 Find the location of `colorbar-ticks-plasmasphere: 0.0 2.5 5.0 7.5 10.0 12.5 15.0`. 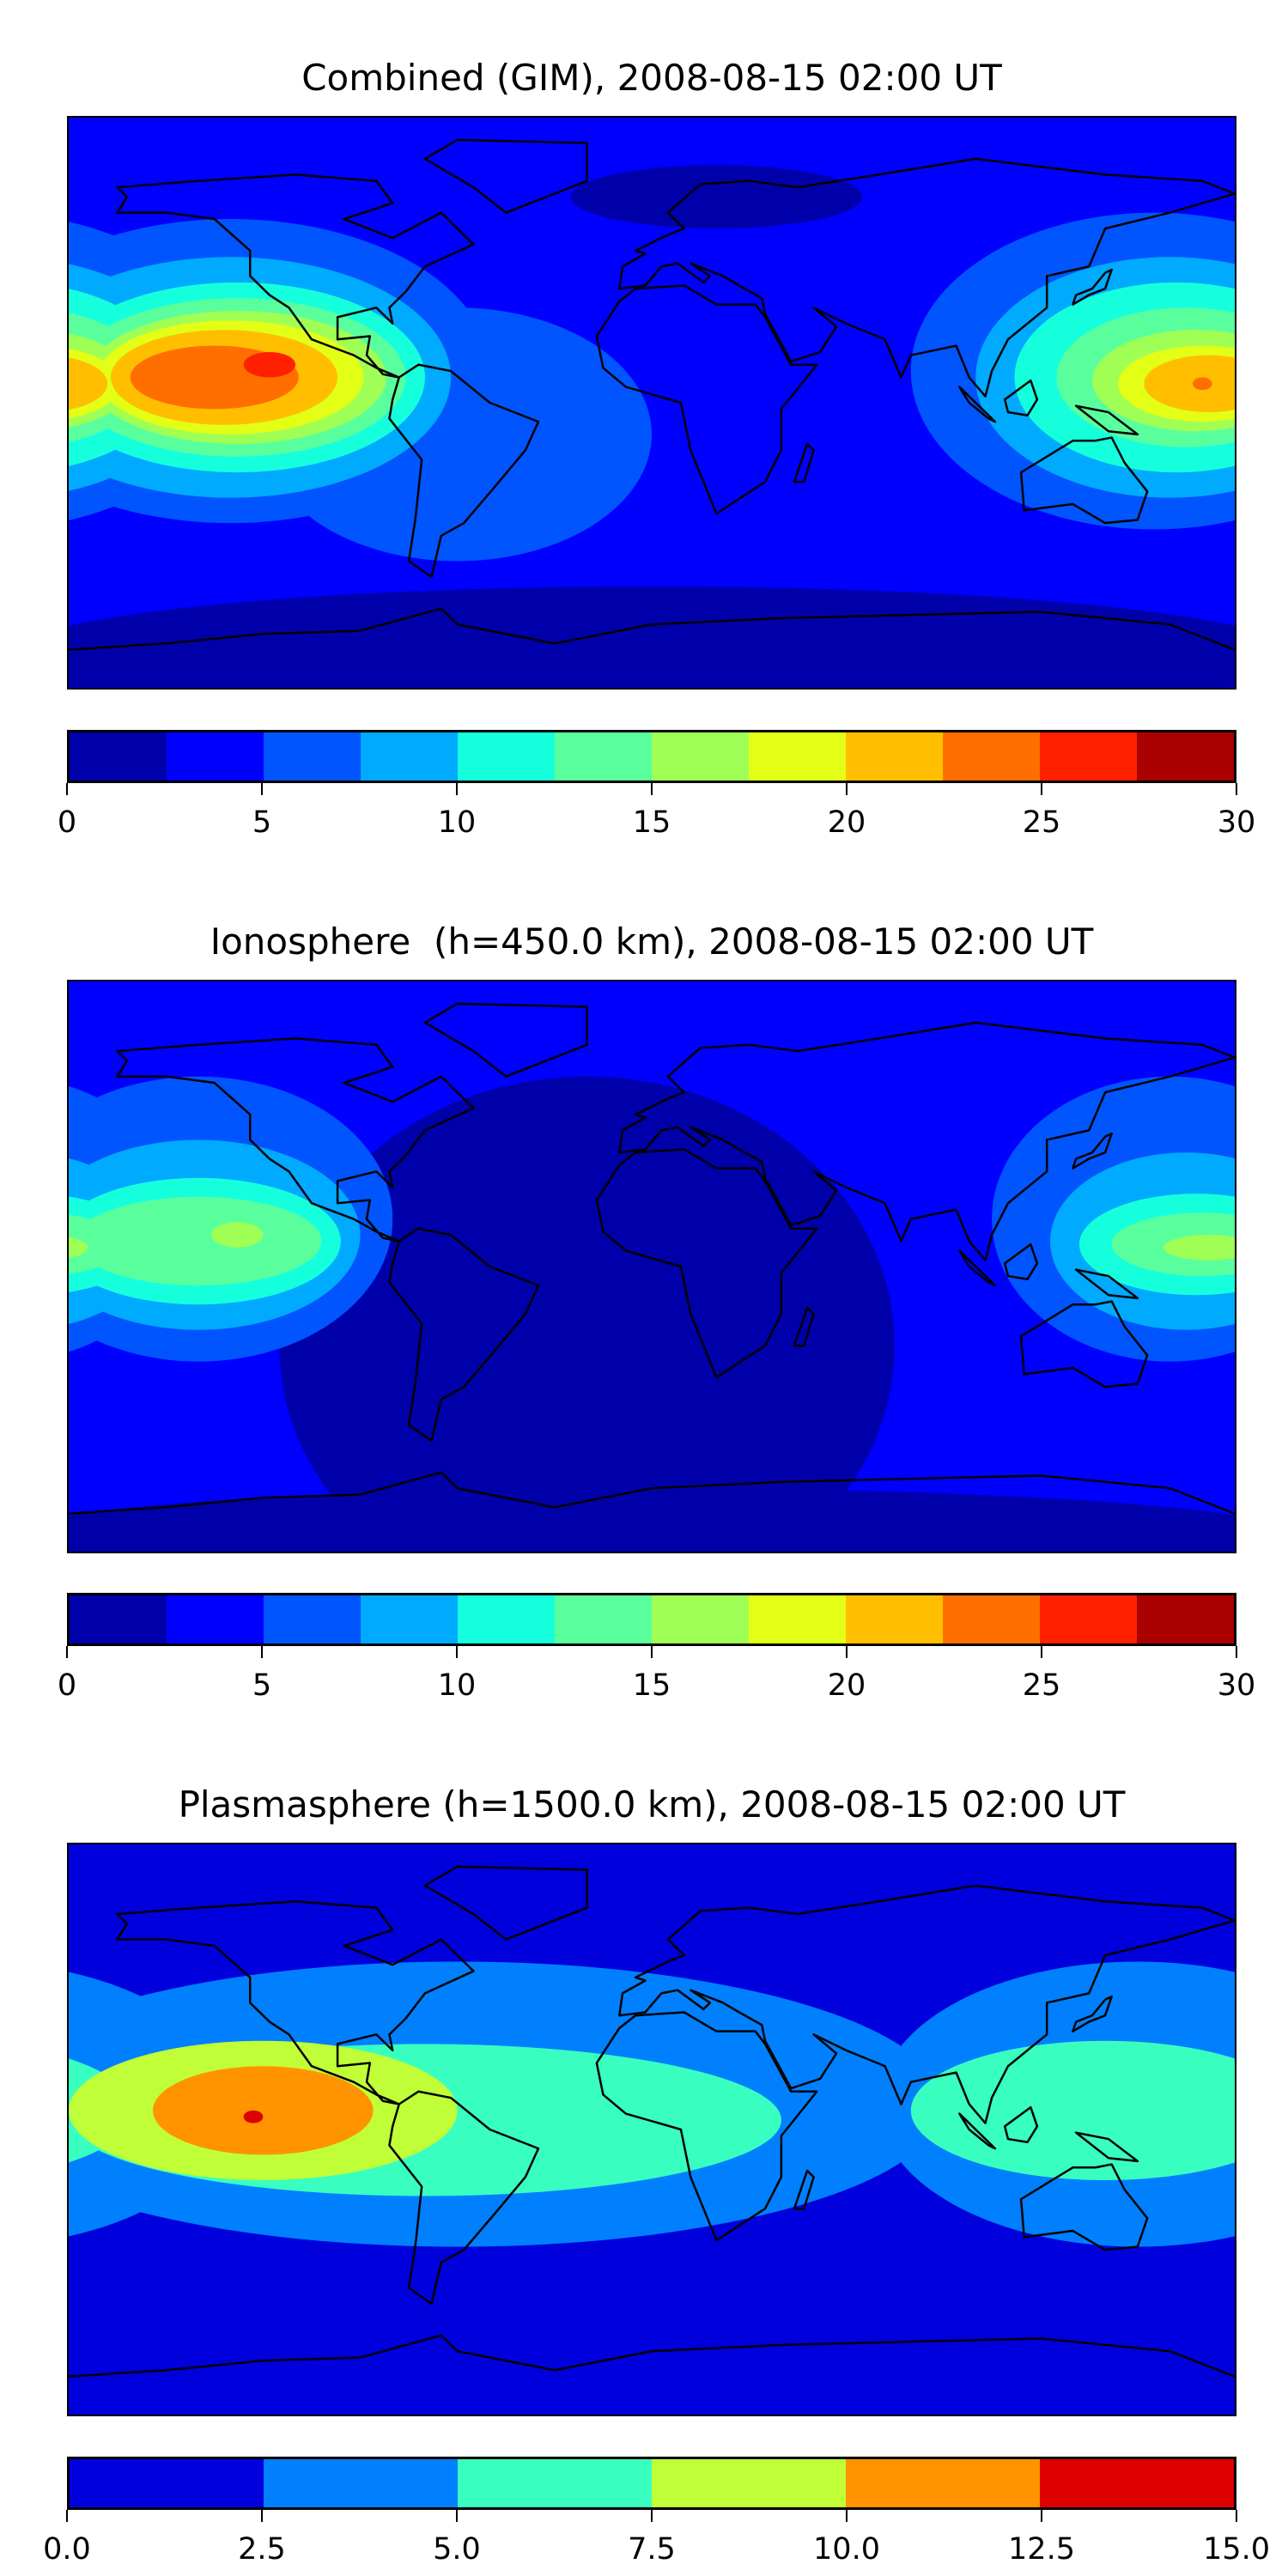

colorbar-ticks-plasmasphere: 0.0 2.5 5.0 7.5 10.0 12.5 15.0 is located at coordinates (656, 2538).